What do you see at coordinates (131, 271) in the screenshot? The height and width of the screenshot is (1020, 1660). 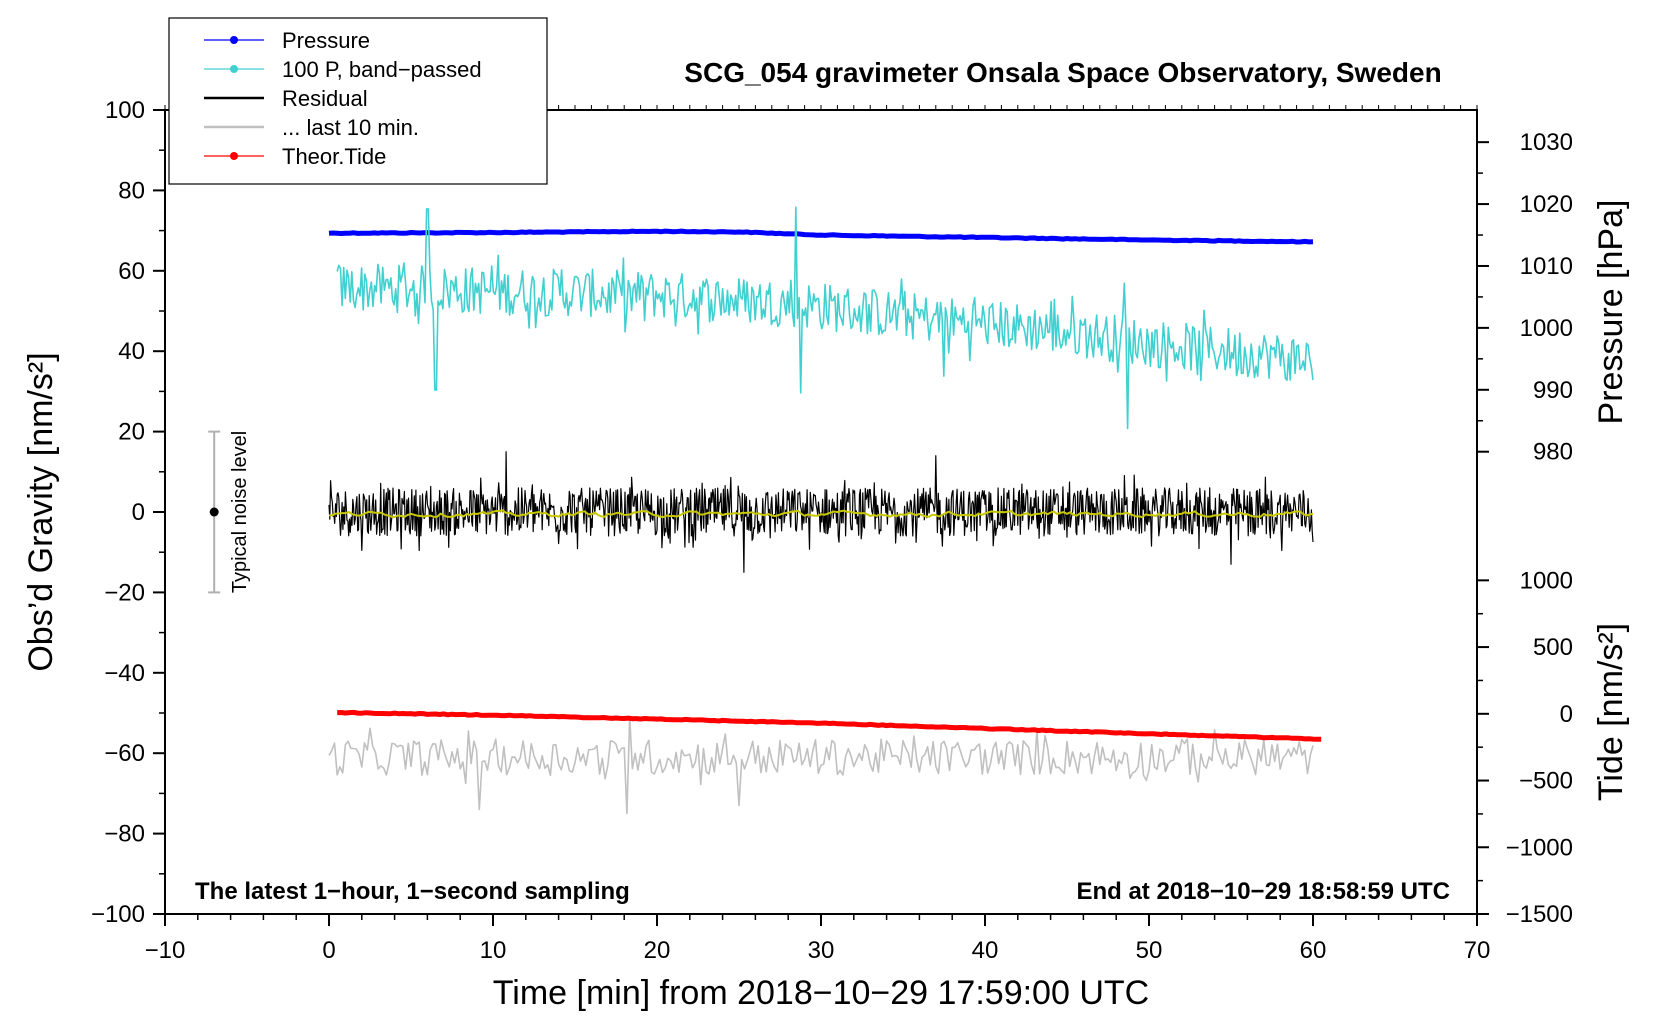 I see `y-tick-label: 60` at bounding box center [131, 271].